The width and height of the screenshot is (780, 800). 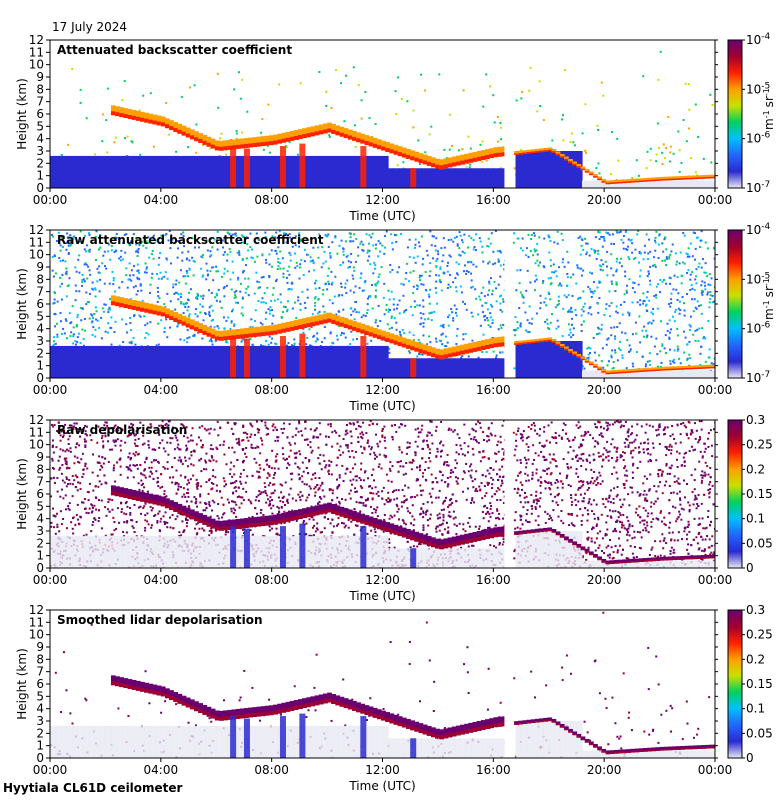 I want to click on colorbar-exponent: -4, so click(x=765, y=37).